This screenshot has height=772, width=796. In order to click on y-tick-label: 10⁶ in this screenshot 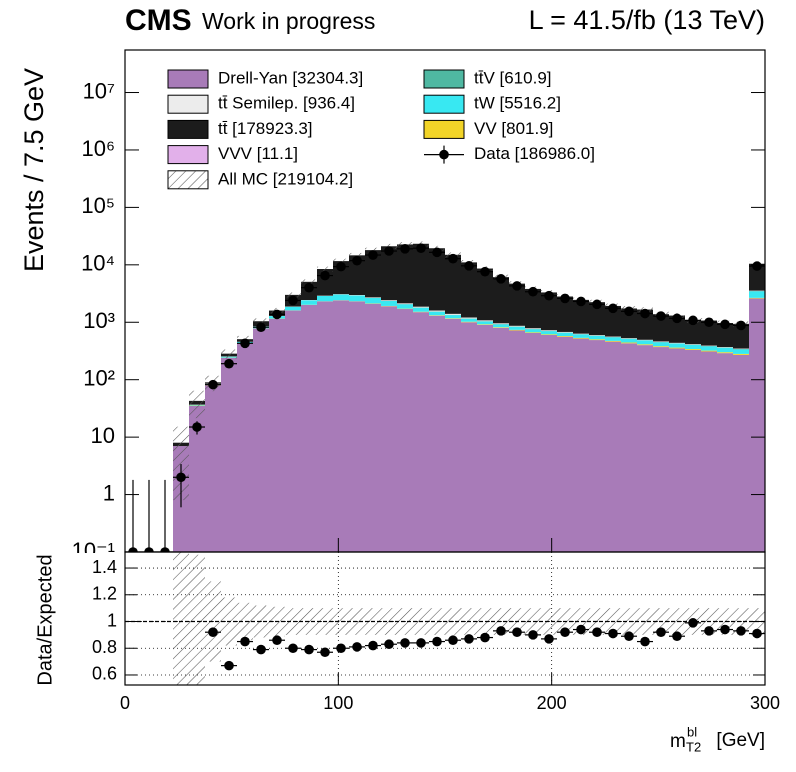, I will do `click(98, 148)`.